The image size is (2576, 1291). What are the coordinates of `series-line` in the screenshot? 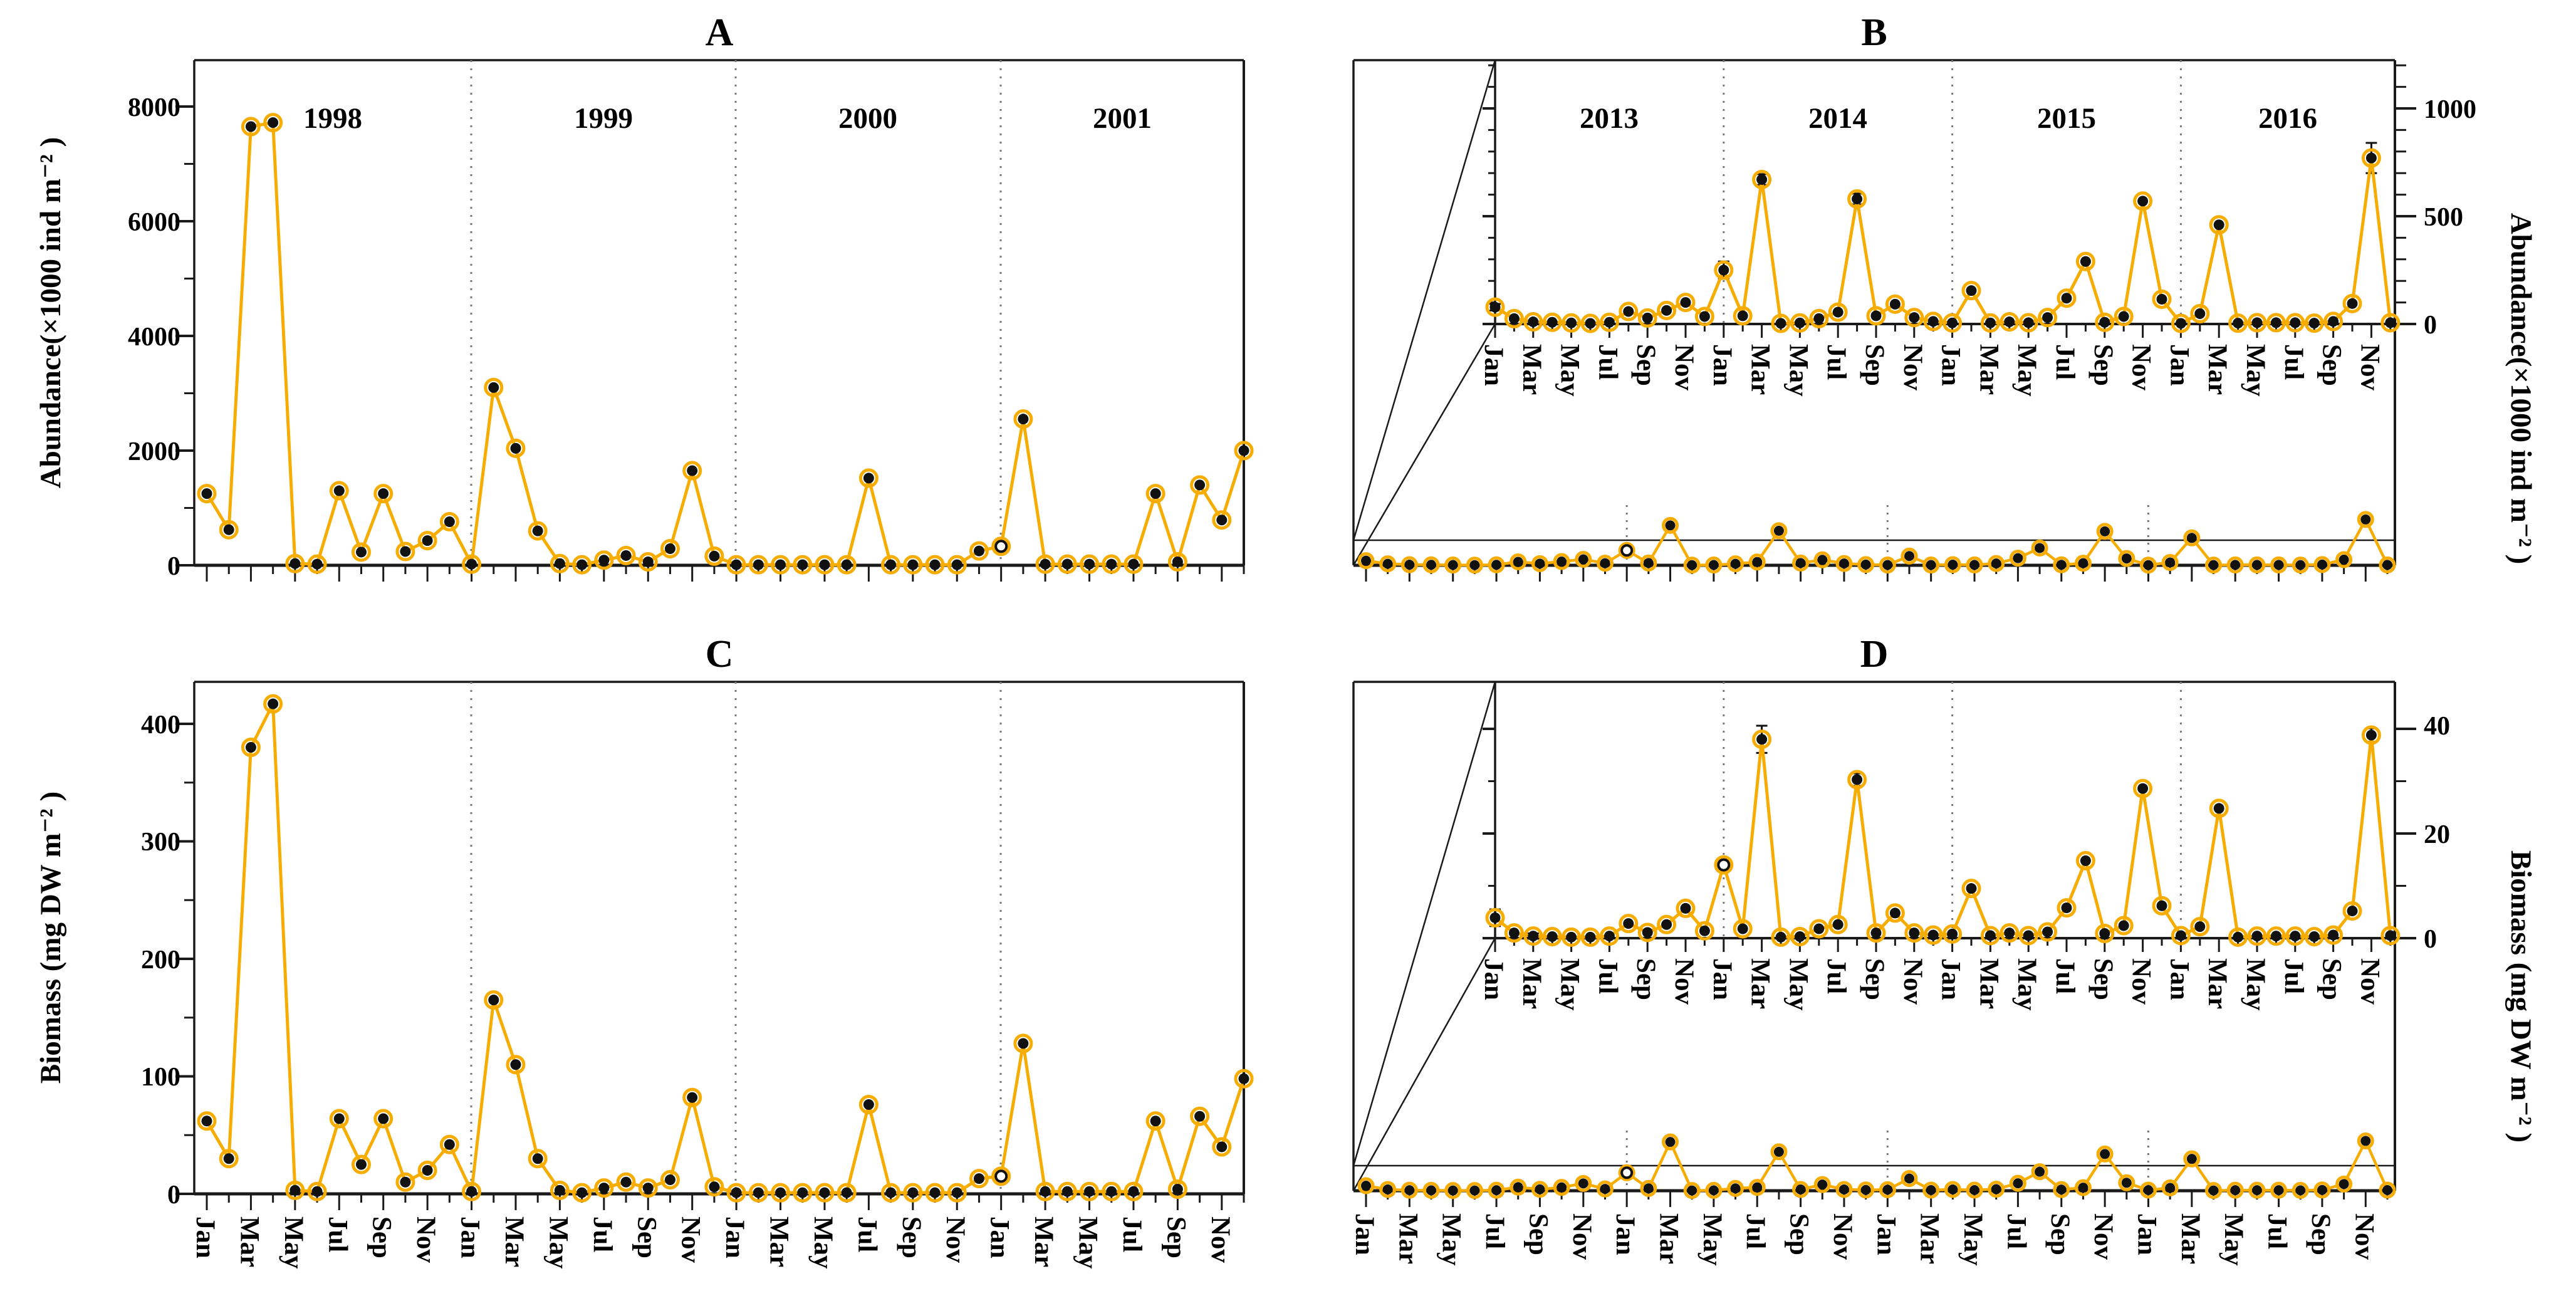 It's located at (1943, 836).